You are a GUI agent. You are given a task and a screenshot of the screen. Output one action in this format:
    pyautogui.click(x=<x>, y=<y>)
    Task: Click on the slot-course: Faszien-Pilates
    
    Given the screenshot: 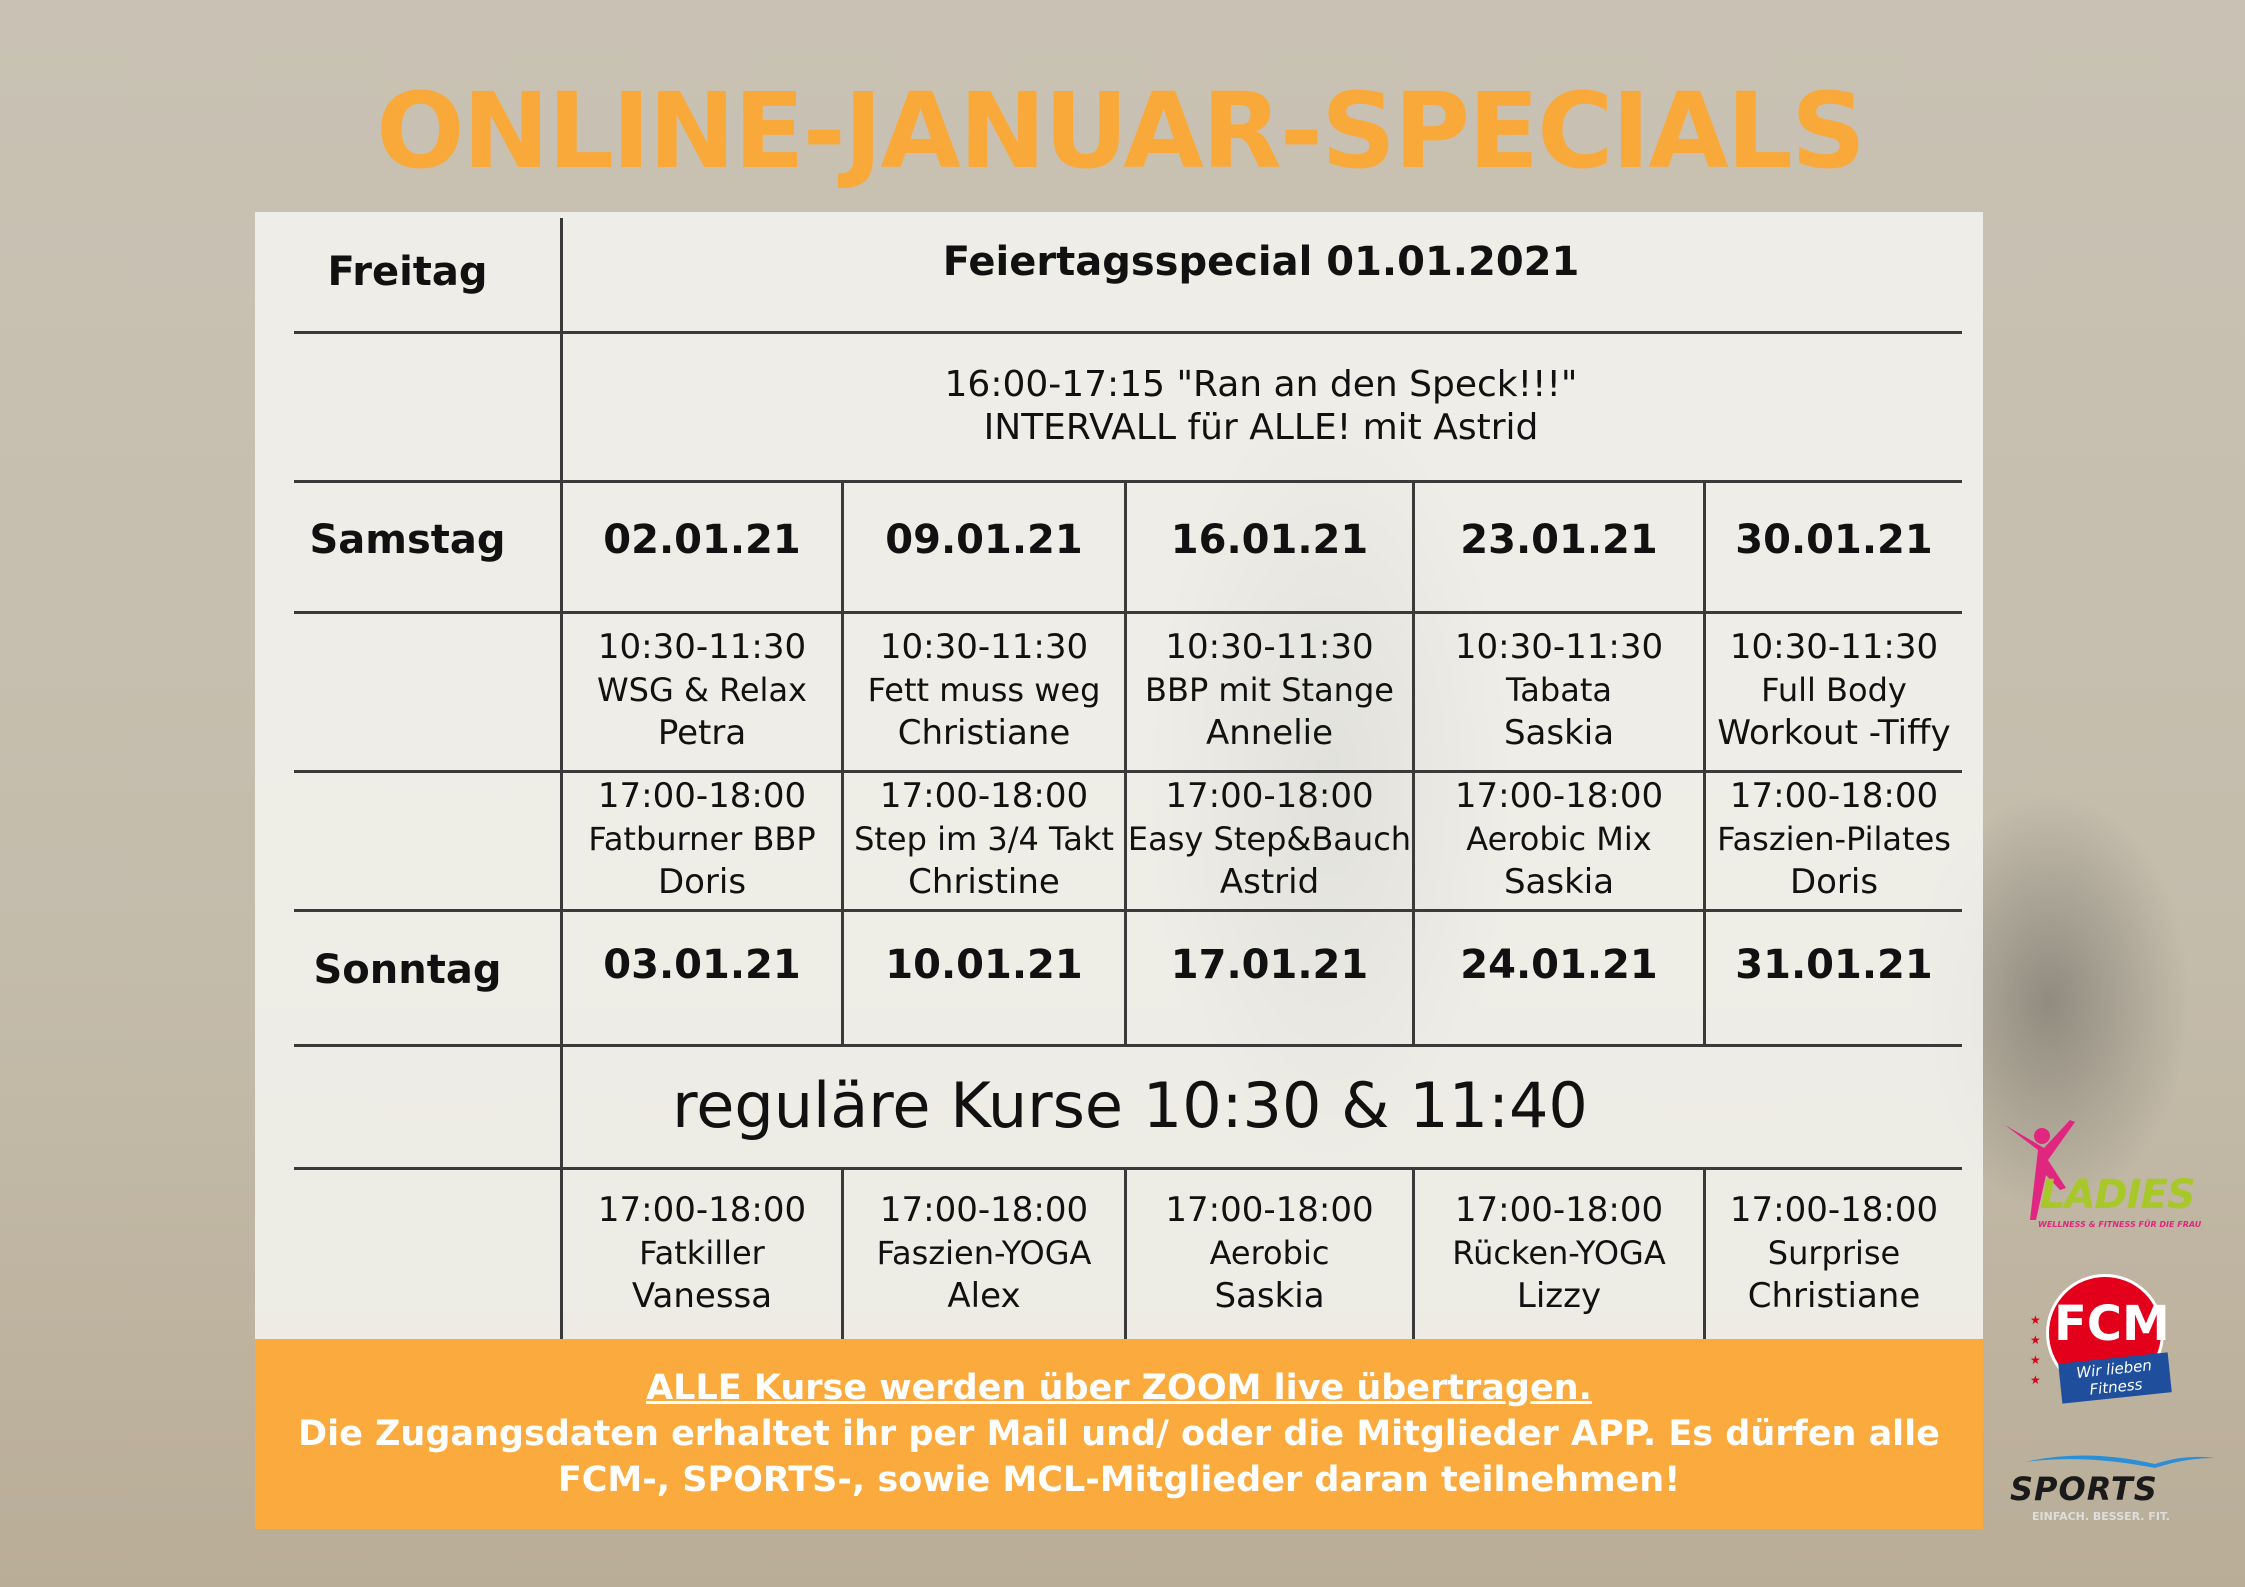 What is the action you would take?
    pyautogui.click(x=1834, y=839)
    